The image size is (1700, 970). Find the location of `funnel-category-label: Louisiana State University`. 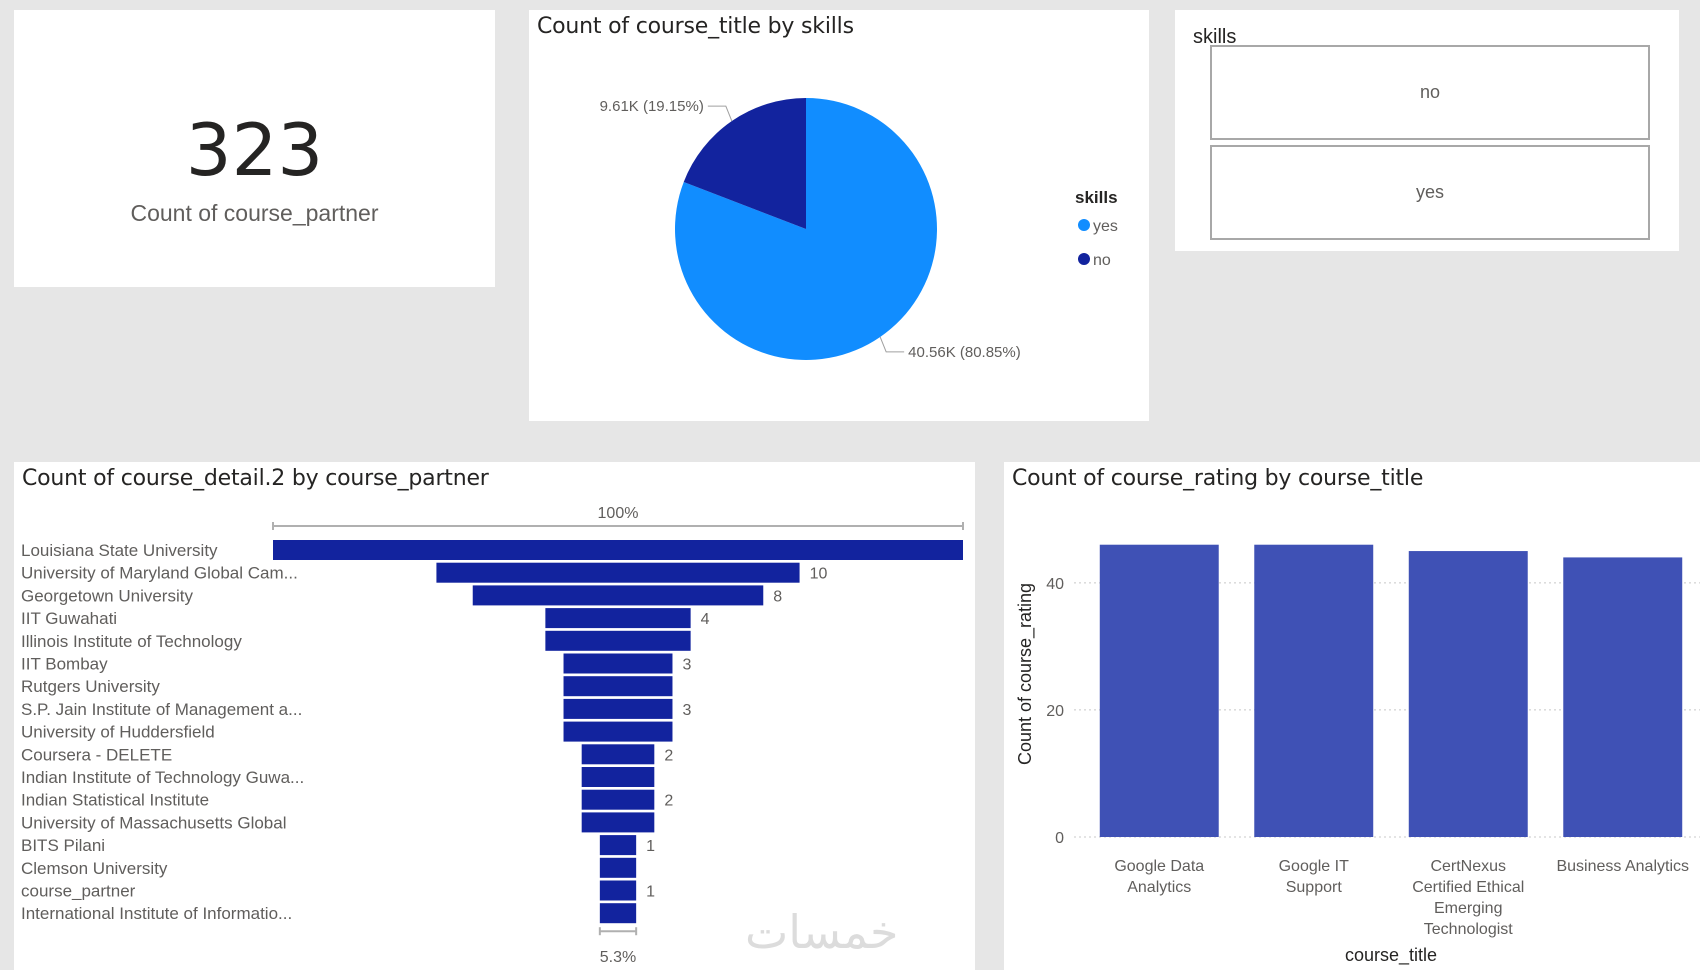

funnel-category-label: Louisiana State University is located at coordinates (119, 550).